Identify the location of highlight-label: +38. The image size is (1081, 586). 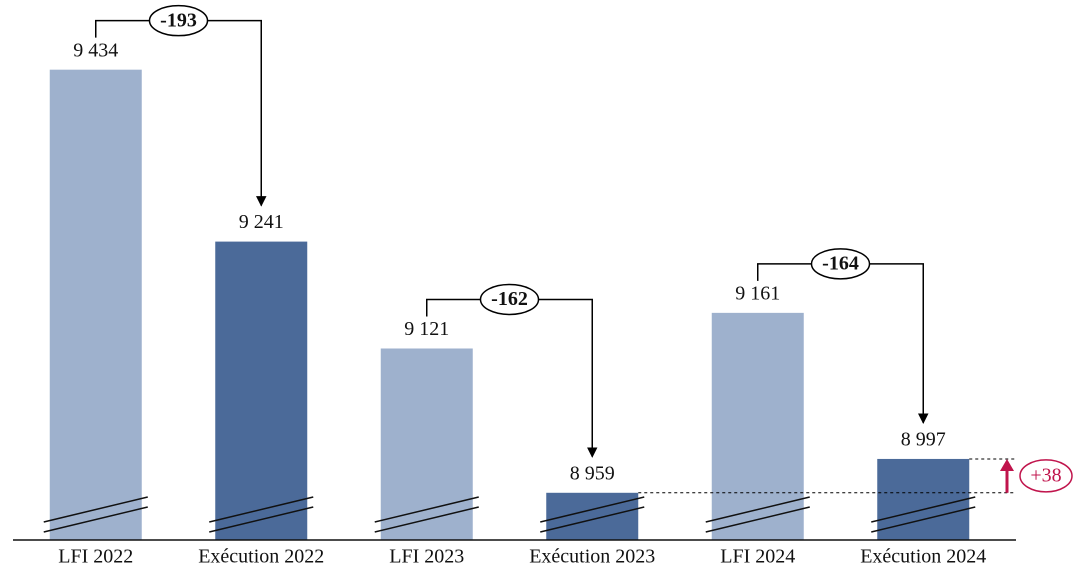
(1045, 475).